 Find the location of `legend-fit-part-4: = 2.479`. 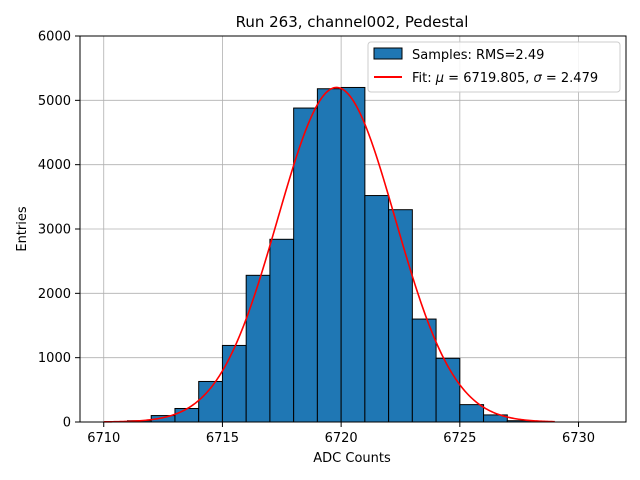

legend-fit-part-4: = 2.479 is located at coordinates (570, 78).